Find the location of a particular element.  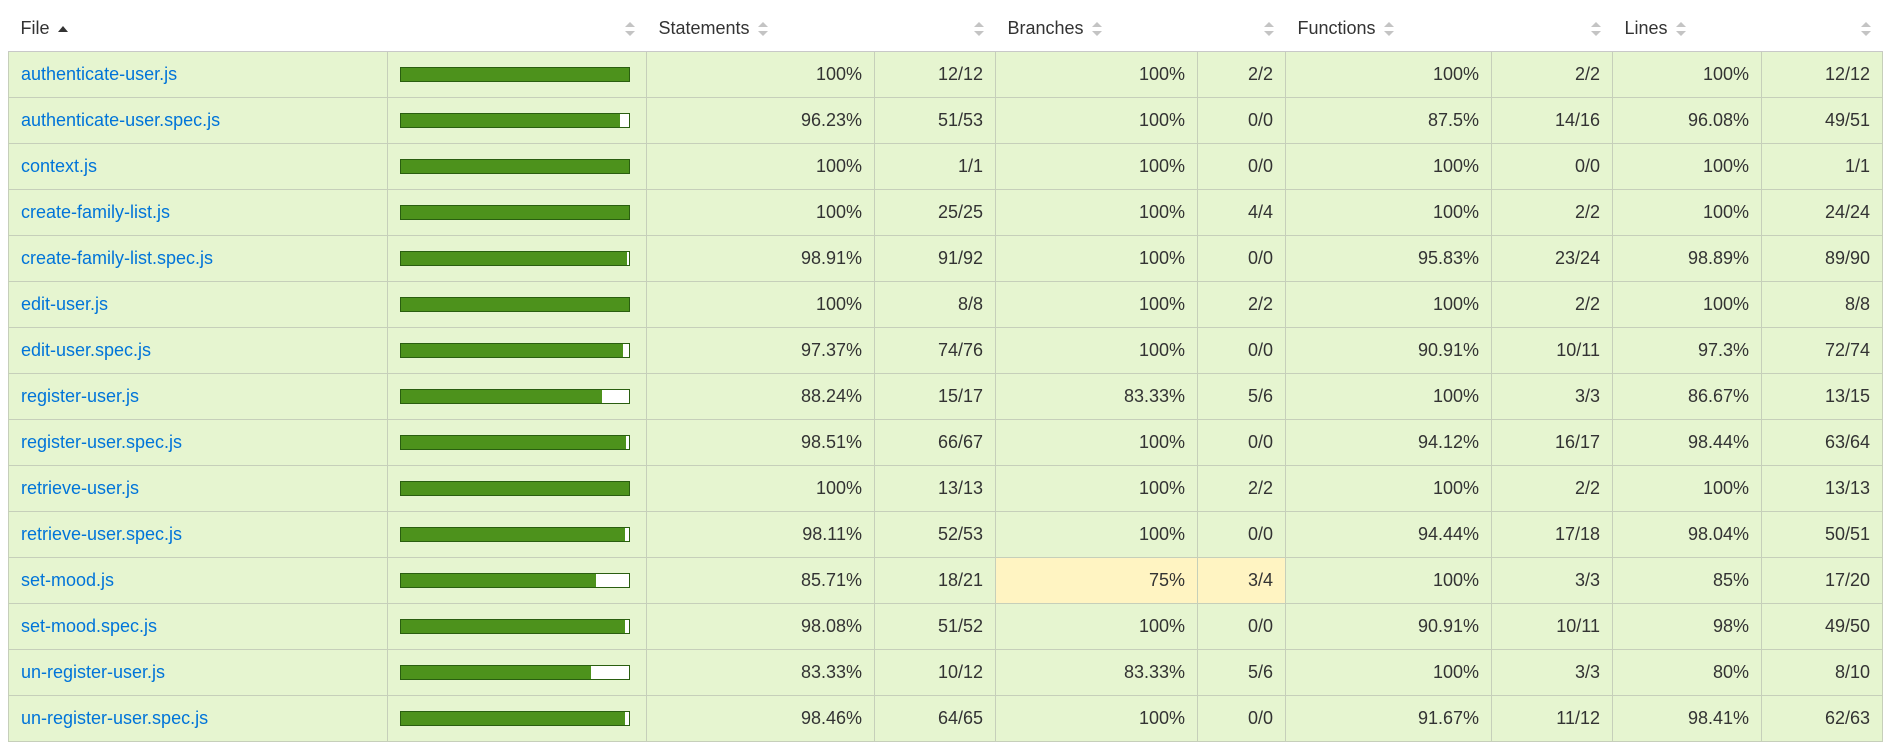

lines-pct: 97.3% is located at coordinates (1687, 350).